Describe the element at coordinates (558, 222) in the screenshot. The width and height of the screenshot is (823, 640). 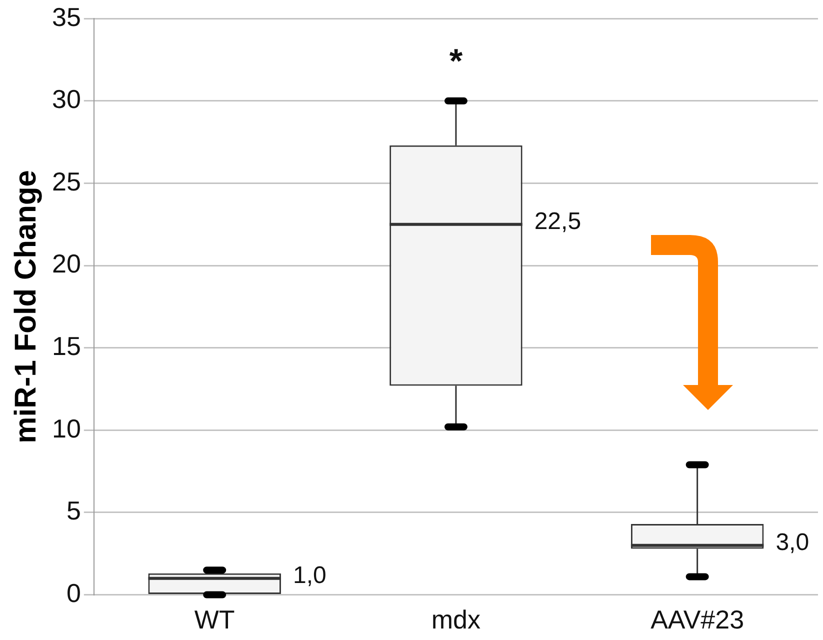
I see `annotation: 22,5` at that location.